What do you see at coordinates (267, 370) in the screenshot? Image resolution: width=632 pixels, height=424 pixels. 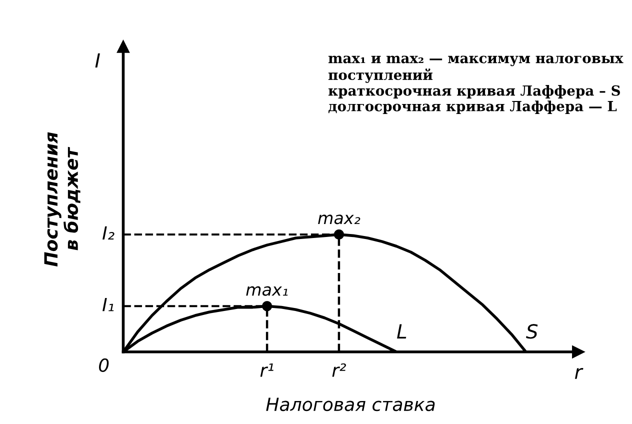 I see `x-tick-label: r¹` at bounding box center [267, 370].